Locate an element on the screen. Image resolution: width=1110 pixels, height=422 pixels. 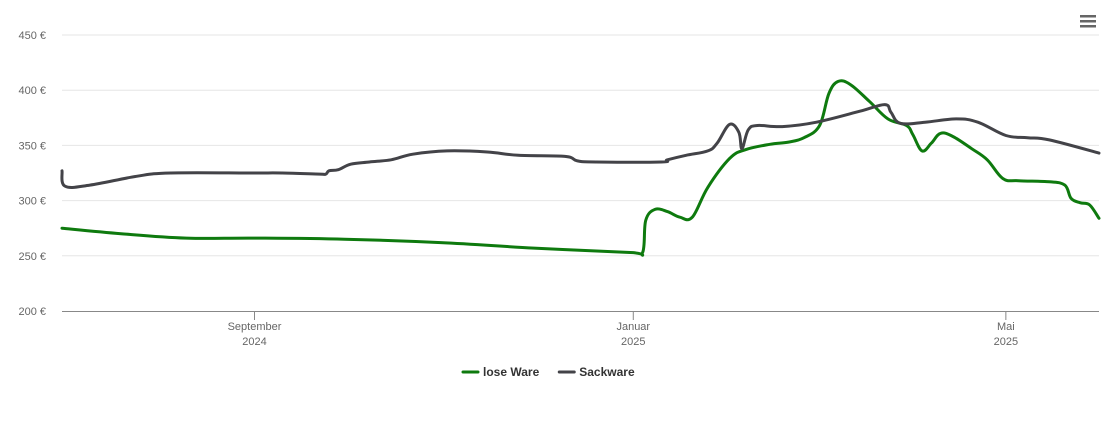
hamburger-menu-icon is located at coordinates (1088, 21).